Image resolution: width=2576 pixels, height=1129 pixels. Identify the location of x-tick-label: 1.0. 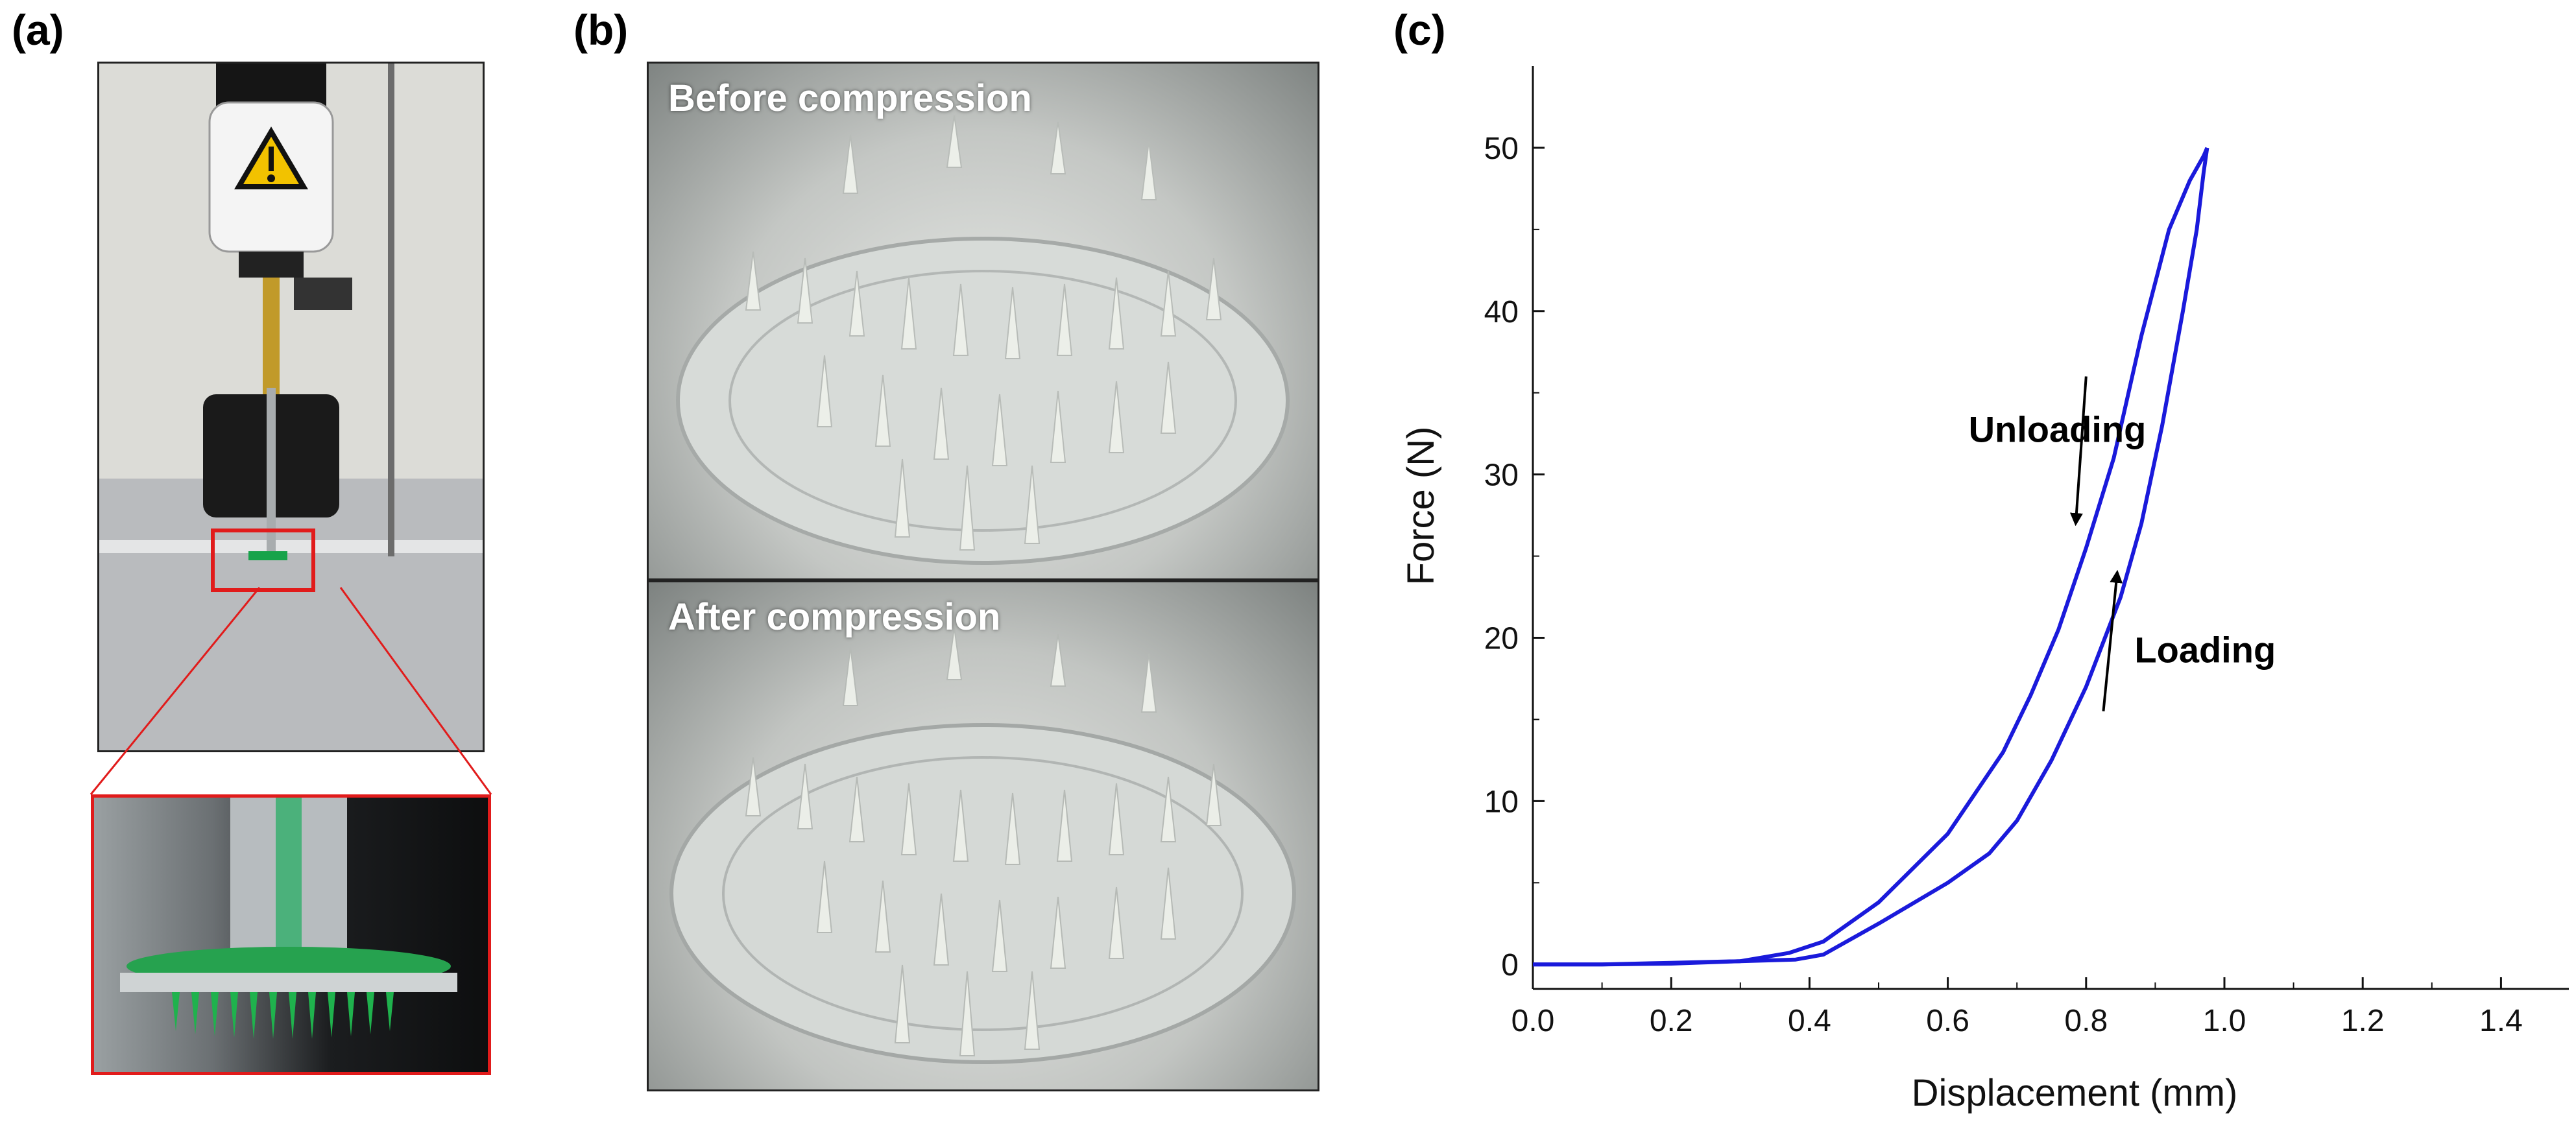
(2224, 1021).